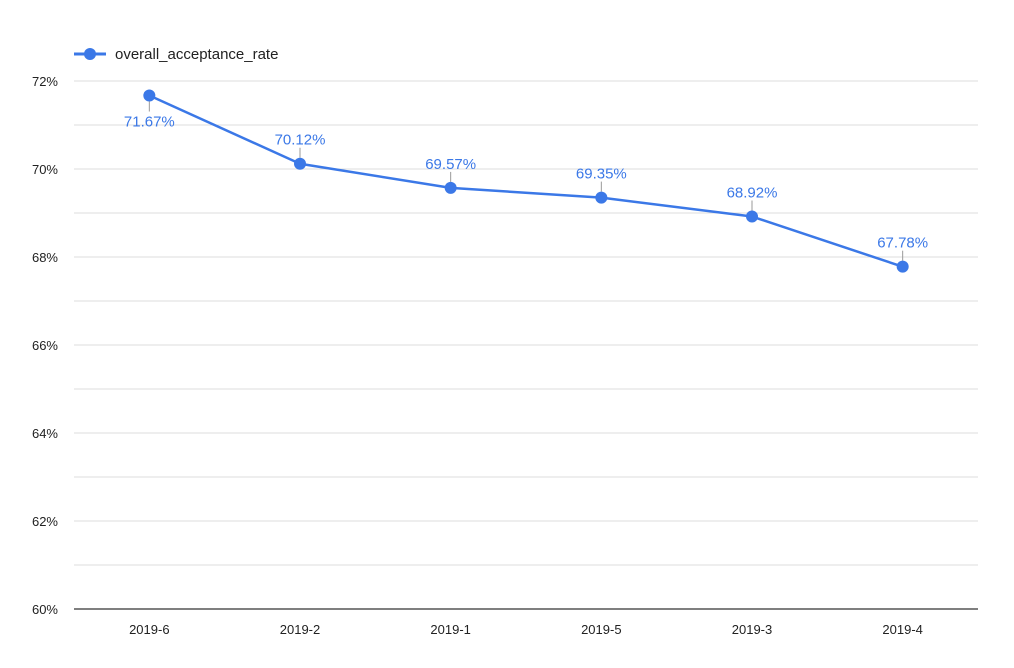 This screenshot has width=1014, height=668. Describe the element at coordinates (45, 609) in the screenshot. I see `y-tick-label: 60%` at that location.